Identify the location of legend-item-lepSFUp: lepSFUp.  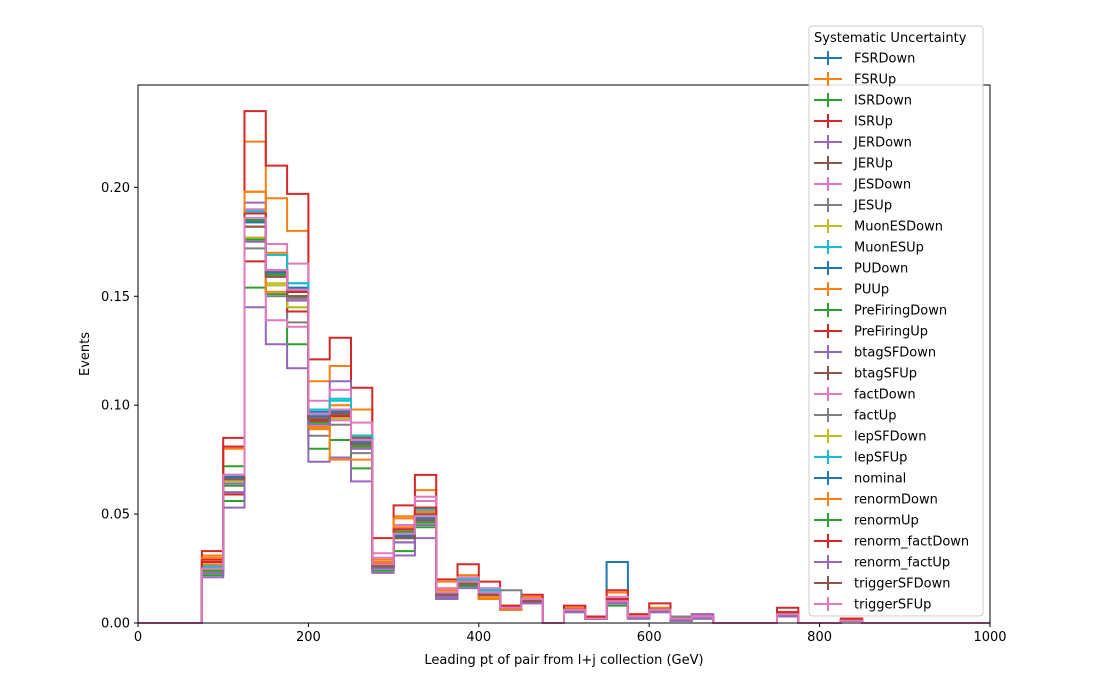
(860, 458).